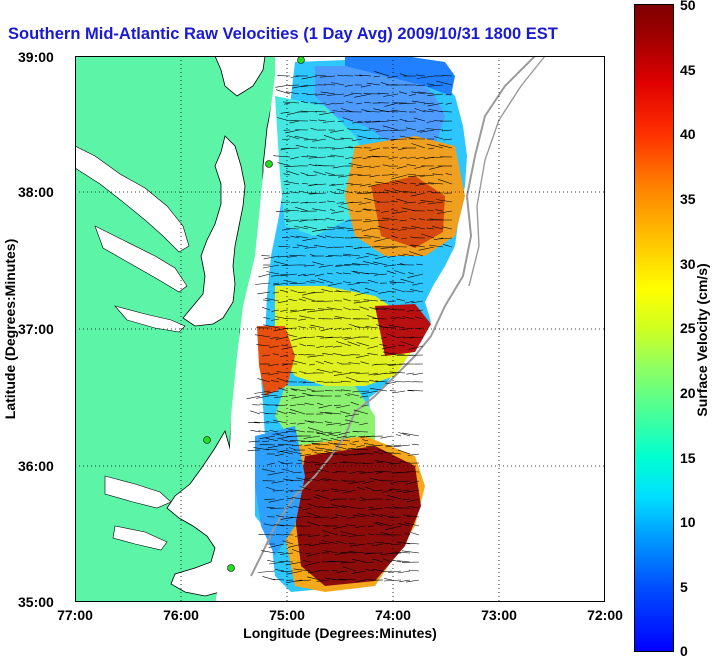 The image size is (724, 659). Describe the element at coordinates (688, 6) in the screenshot. I see `colorbar-tick-label: 50` at that location.